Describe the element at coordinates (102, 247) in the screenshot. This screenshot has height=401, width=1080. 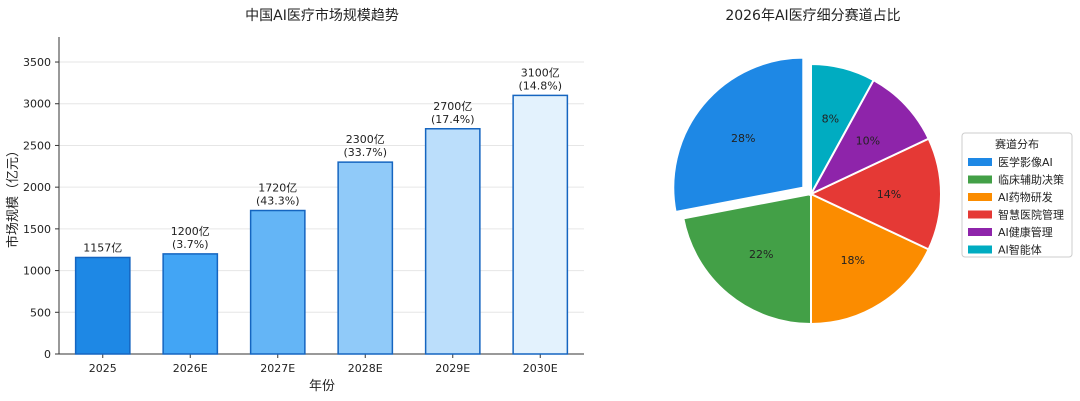
I see `bar-data-label: 1157亿` at that location.